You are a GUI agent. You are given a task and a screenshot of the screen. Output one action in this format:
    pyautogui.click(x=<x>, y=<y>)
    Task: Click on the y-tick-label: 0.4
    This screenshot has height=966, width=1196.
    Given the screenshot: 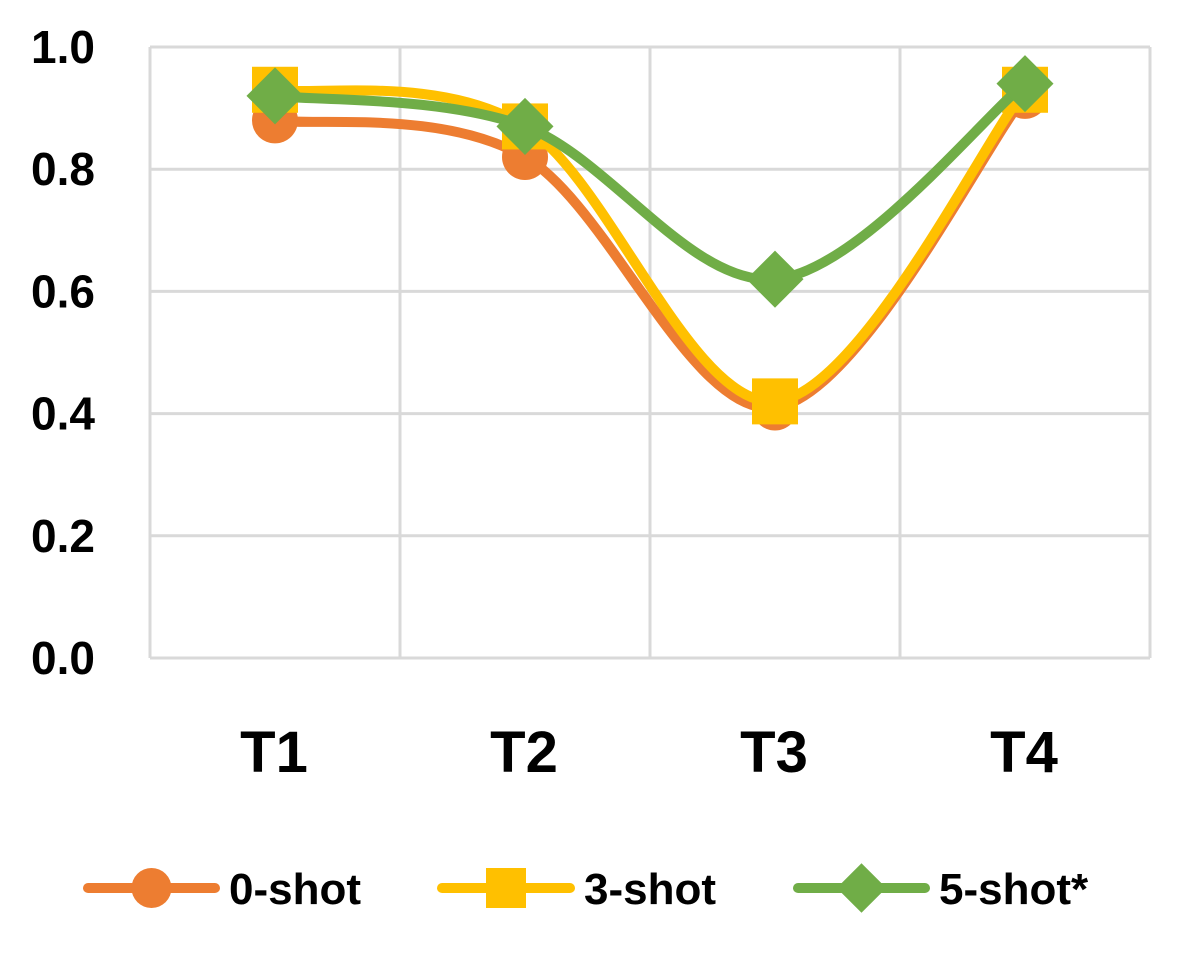 What is the action you would take?
    pyautogui.click(x=63, y=414)
    